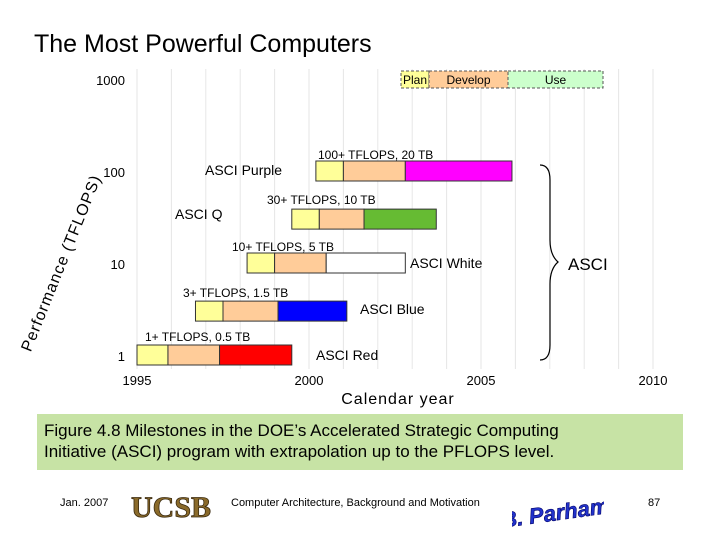 Image resolution: width=720 pixels, height=540 pixels. What do you see at coordinates (312, 311) in the screenshot?
I see `asci-blue-use-bar` at bounding box center [312, 311].